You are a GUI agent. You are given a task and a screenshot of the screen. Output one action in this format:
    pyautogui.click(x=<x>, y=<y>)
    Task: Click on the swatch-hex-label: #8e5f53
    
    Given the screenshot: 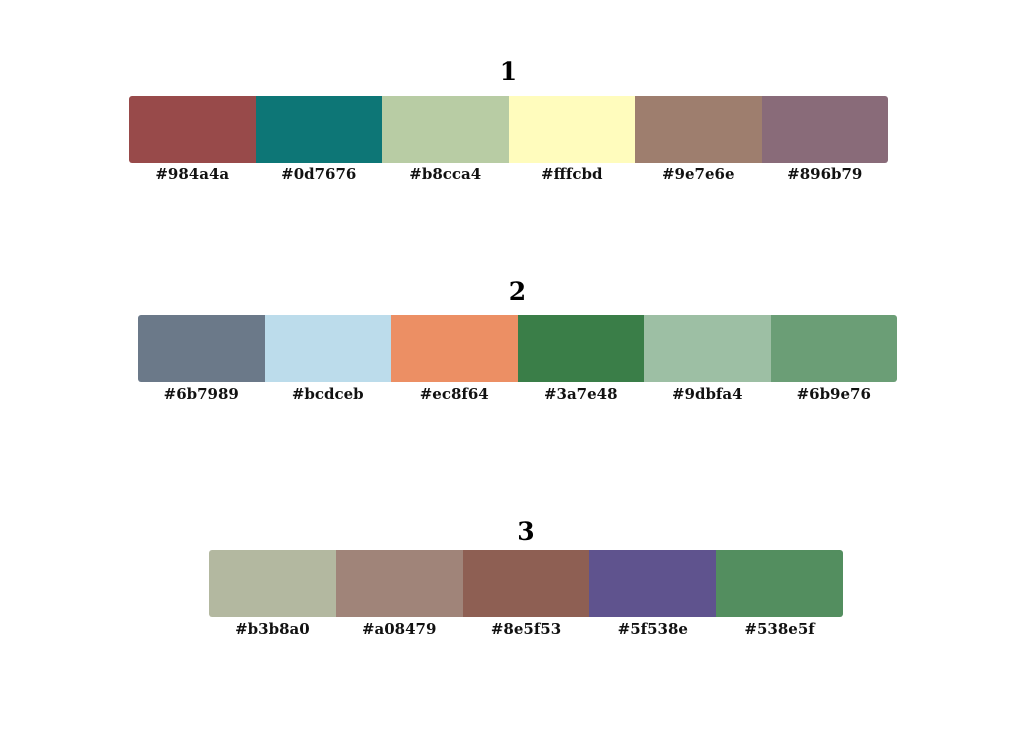 What is the action you would take?
    pyautogui.click(x=526, y=629)
    